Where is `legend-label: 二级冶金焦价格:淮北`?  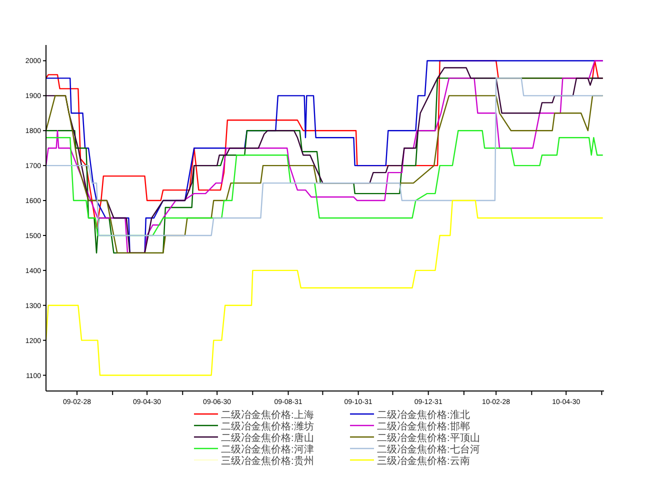
legend-label: 二级冶金焦价格:淮北 is located at coordinates (423, 414).